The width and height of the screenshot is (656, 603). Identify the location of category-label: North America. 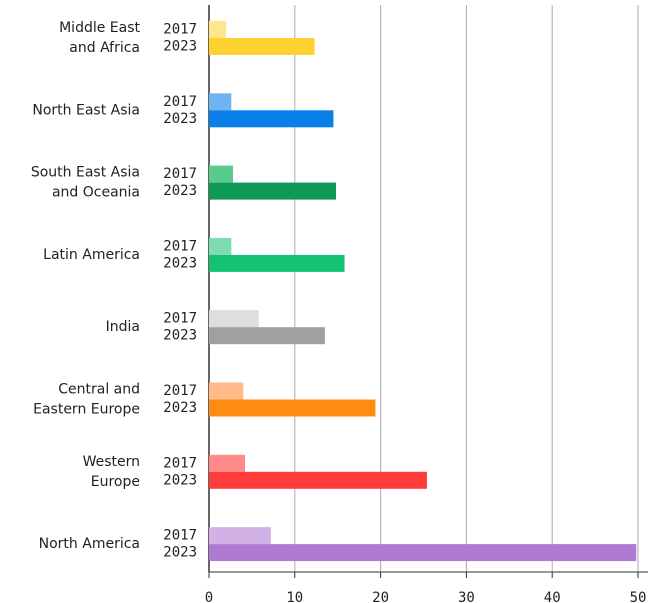
(89, 544).